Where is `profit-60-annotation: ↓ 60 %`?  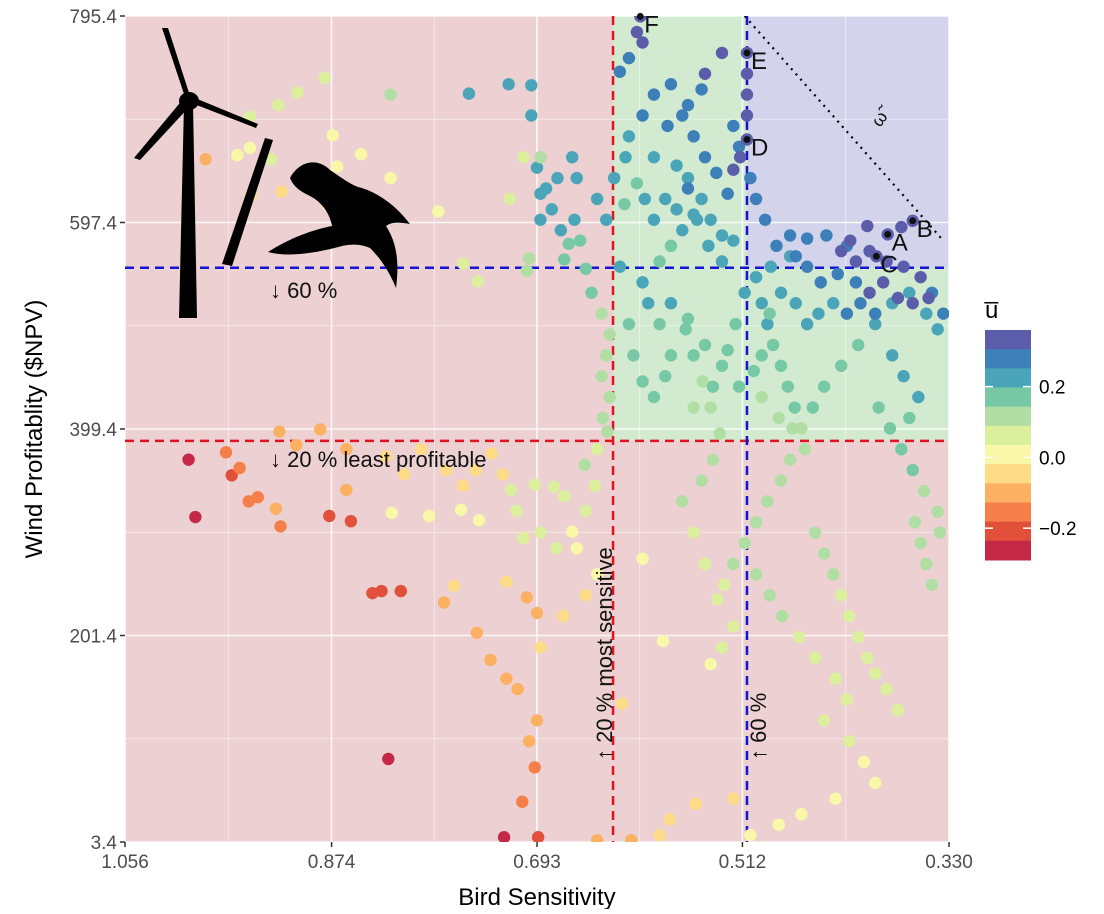
profit-60-annotation: ↓ 60 % is located at coordinates (303, 290).